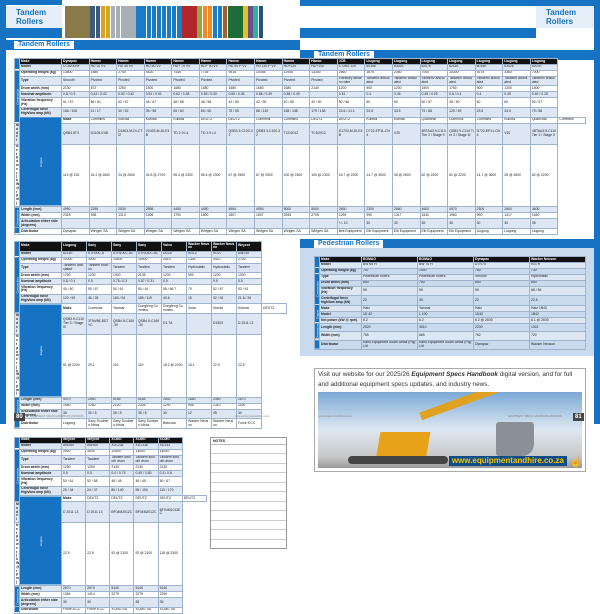  What do you see at coordinates (158, 102) in the screenshot?
I see `cell: 48 / 67` at bounding box center [158, 102].